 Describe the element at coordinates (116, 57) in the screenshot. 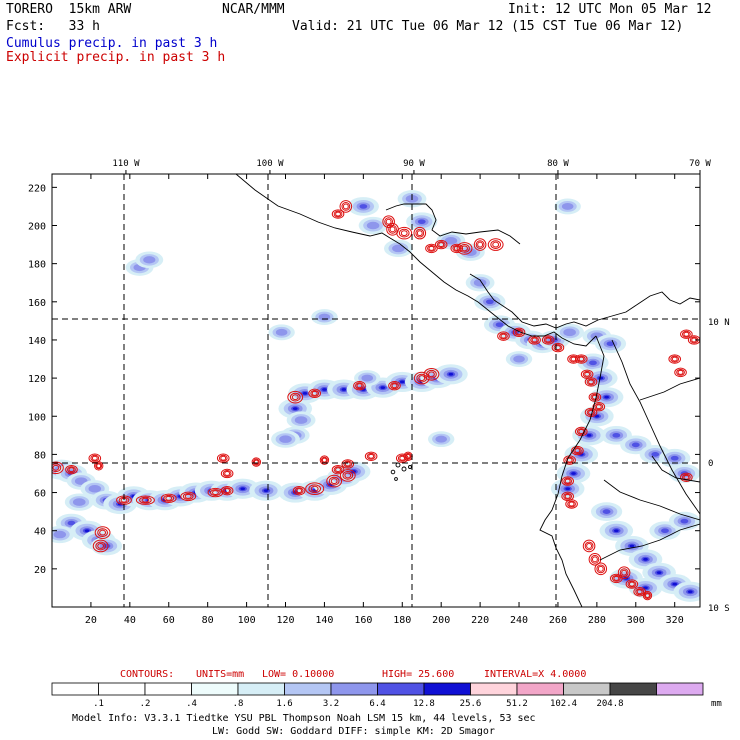

I see `field2-label: Explicit precip. in past 3 h` at that location.